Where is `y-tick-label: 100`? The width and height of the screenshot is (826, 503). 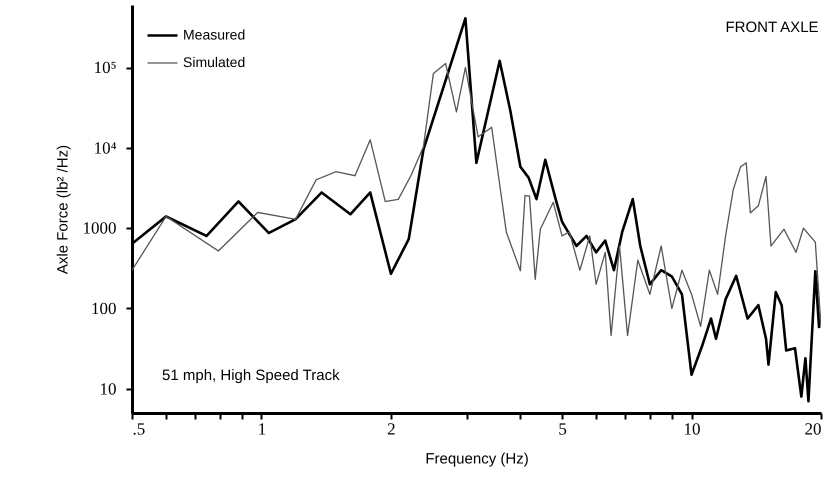 y-tick-label: 100 is located at coordinates (103, 308).